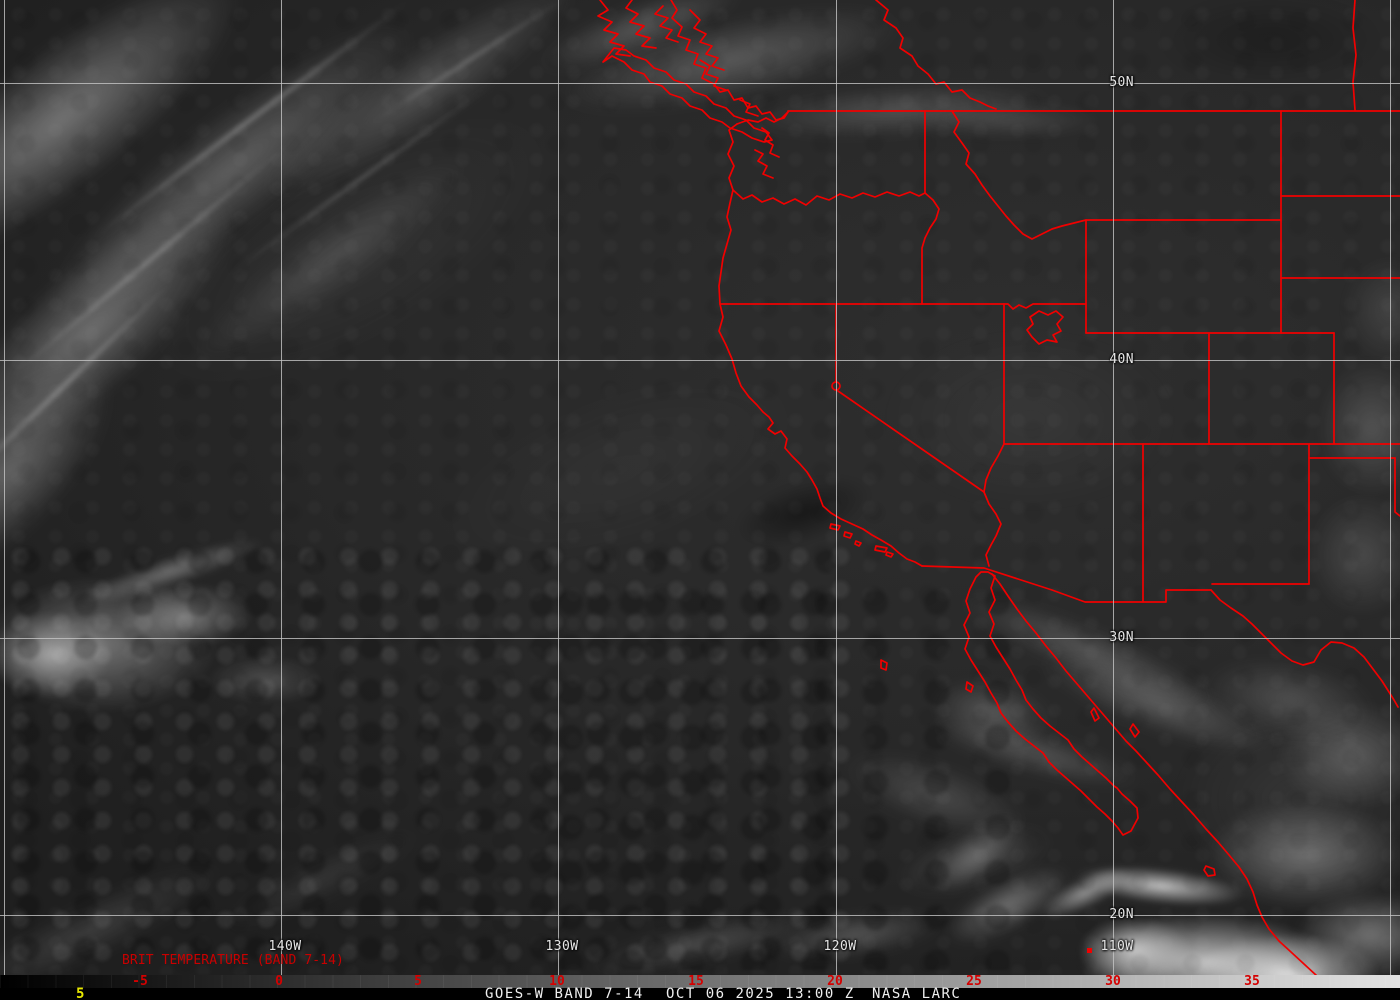 The image size is (1400, 1000). I want to click on coastline-british-columbia, so click(729, 60).